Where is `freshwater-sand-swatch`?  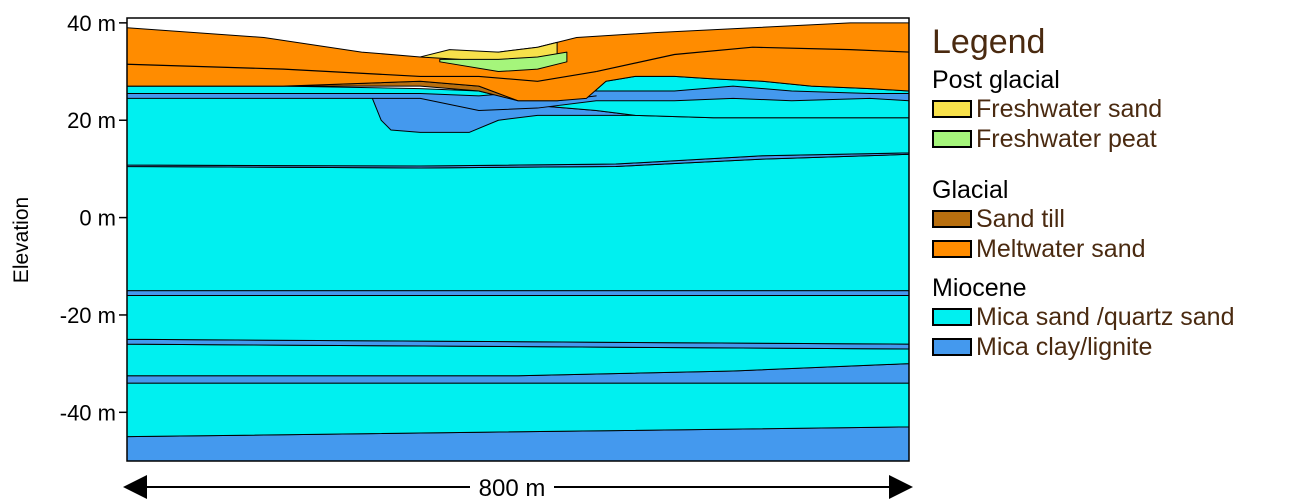
freshwater-sand-swatch is located at coordinates (952, 109).